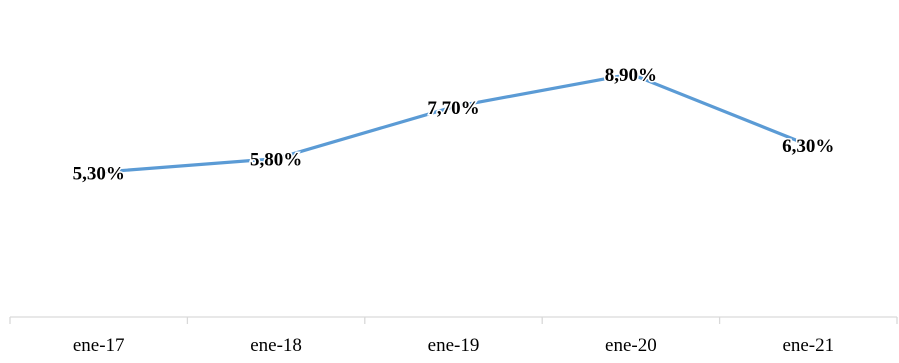  Describe the element at coordinates (453, 320) in the screenshot. I see `x-axis-ticks` at that location.